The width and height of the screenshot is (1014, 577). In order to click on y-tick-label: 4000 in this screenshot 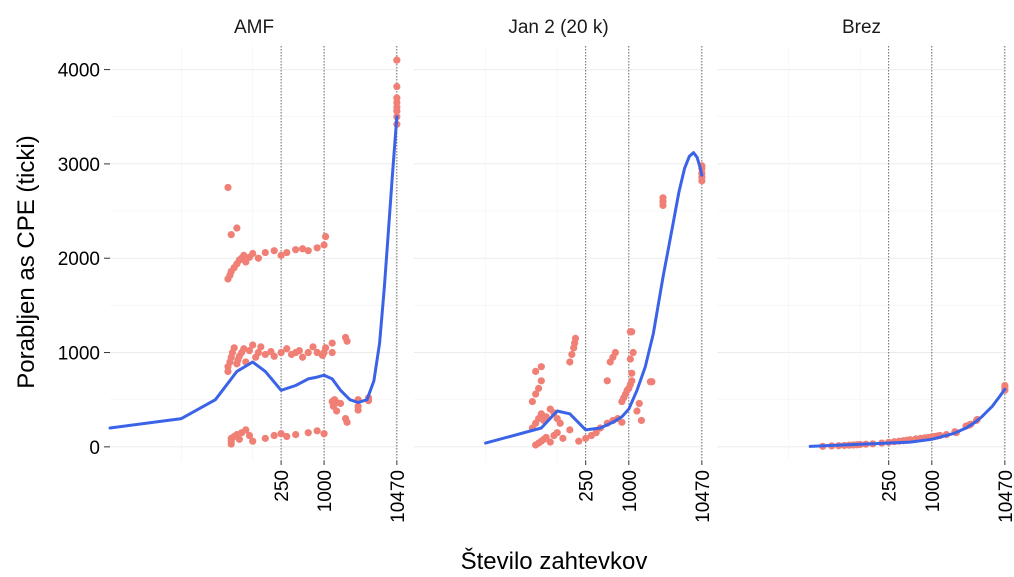, I will do `click(79, 71)`.